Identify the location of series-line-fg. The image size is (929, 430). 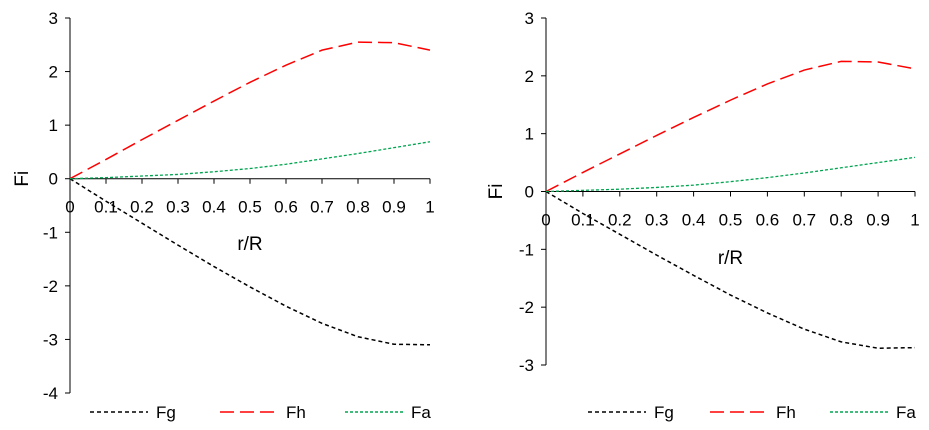
(730, 269).